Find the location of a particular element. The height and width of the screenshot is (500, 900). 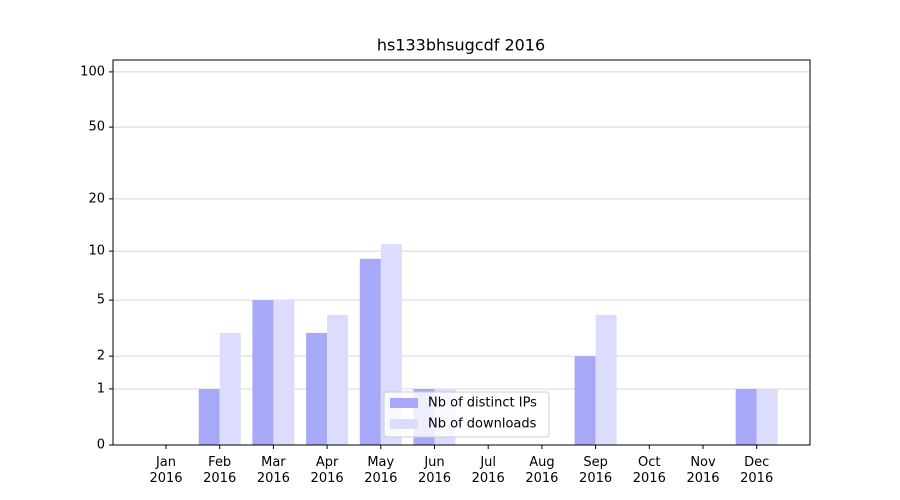

x-tick-label: Feb 2016 is located at coordinates (219, 470).